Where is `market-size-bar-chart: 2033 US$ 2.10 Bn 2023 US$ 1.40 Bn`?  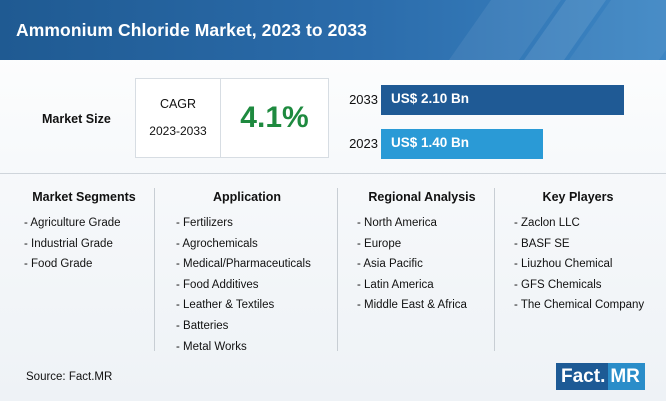
market-size-bar-chart: 2033 US$ 2.10 Bn 2023 US$ 1.40 Bn is located at coordinates (490, 121).